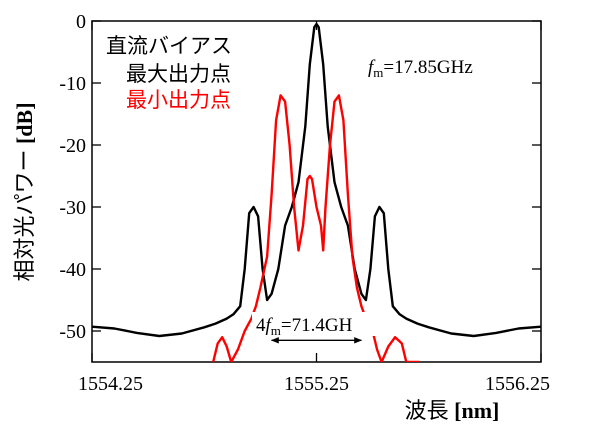  I want to click on spacing-value: =71.4GH, so click(317, 325).